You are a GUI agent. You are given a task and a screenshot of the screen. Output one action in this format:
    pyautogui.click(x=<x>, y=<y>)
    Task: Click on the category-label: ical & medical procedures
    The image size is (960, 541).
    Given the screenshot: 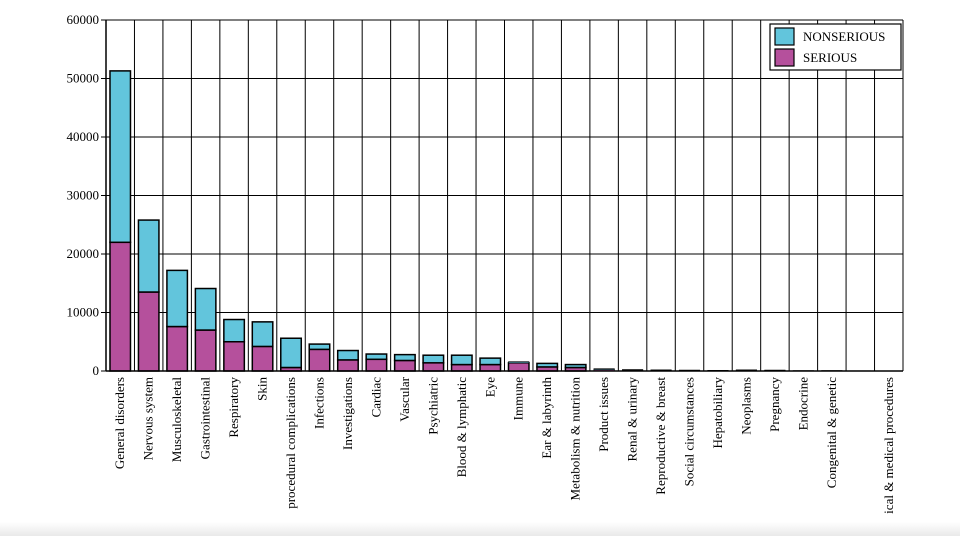 What is the action you would take?
    pyautogui.click(x=888, y=445)
    